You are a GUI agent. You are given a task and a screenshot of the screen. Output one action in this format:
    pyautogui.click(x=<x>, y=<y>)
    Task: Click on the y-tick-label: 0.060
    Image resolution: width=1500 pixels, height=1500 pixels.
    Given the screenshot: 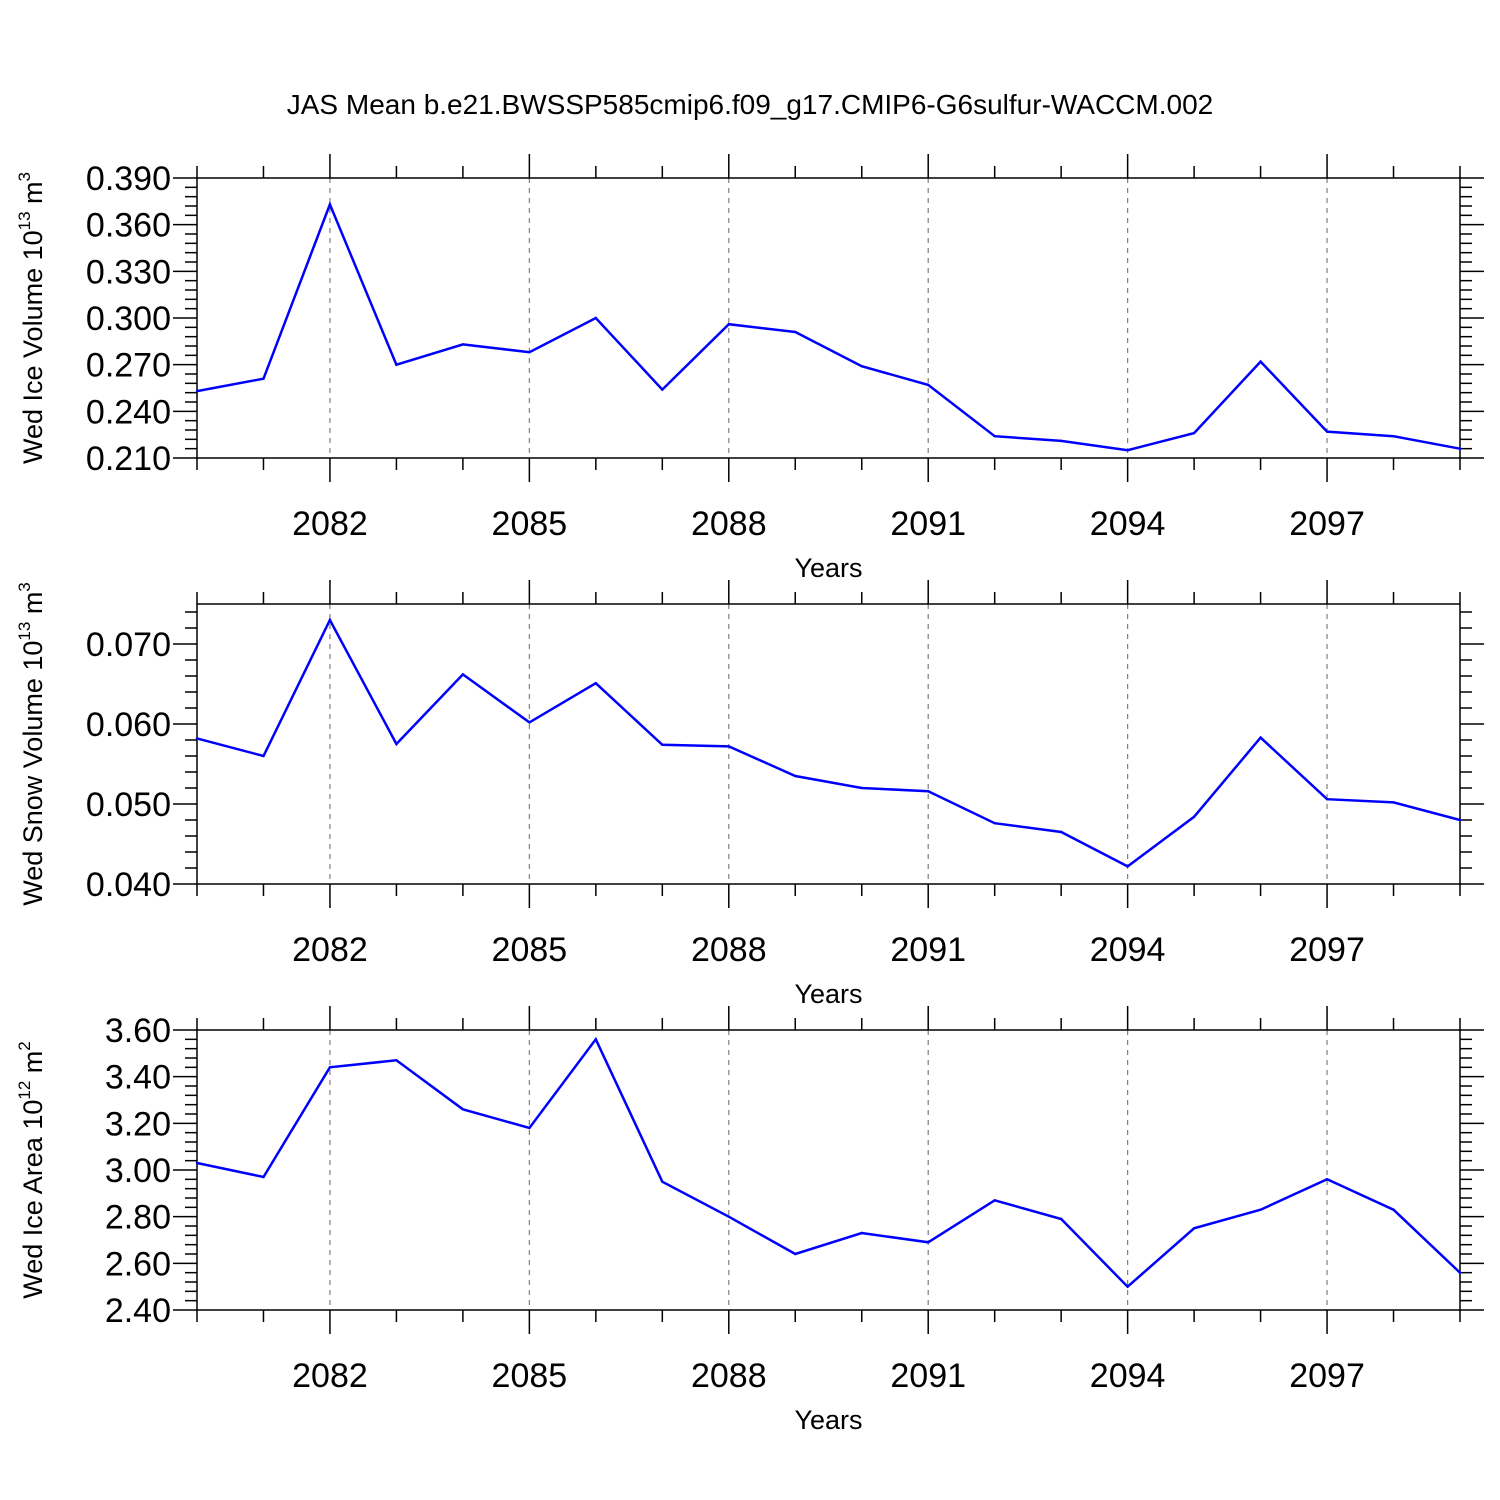 What is the action you would take?
    pyautogui.click(x=128, y=725)
    